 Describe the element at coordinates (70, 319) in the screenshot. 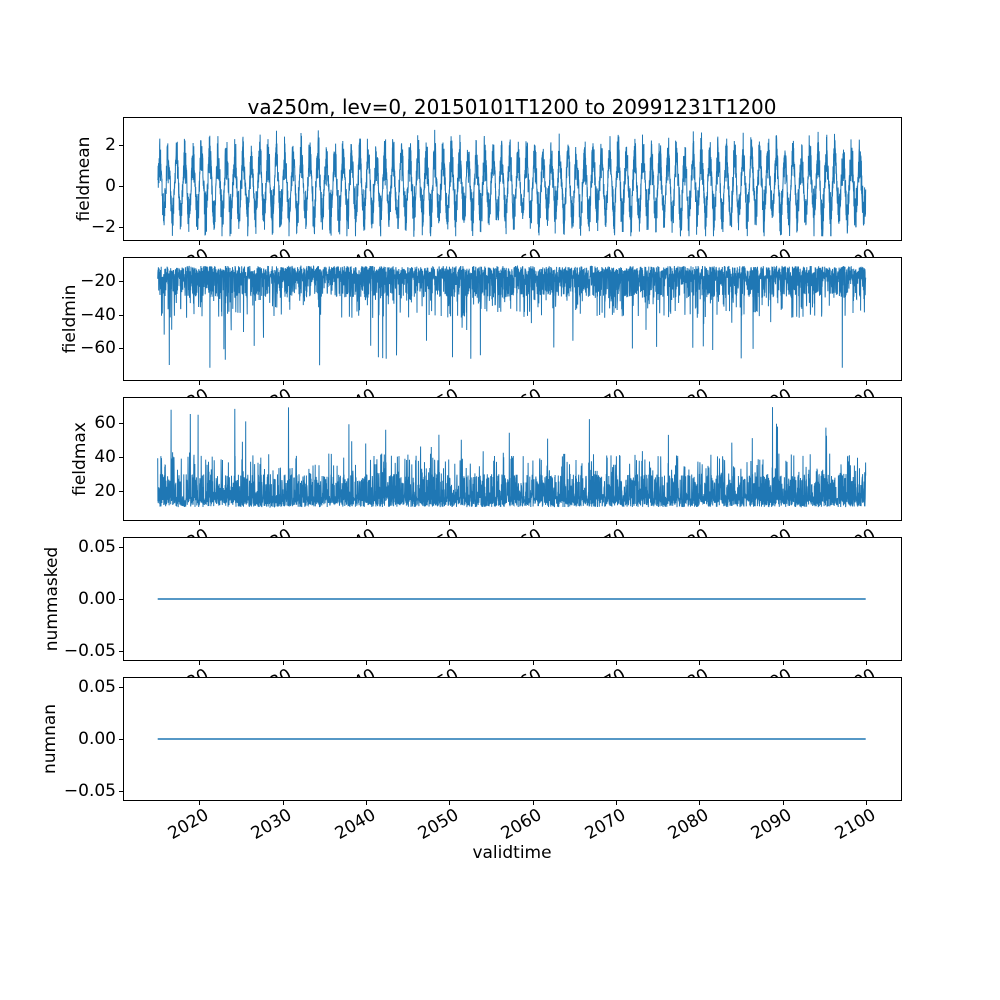

I see `y-axis-label-fieldmin: fieldmin` at that location.